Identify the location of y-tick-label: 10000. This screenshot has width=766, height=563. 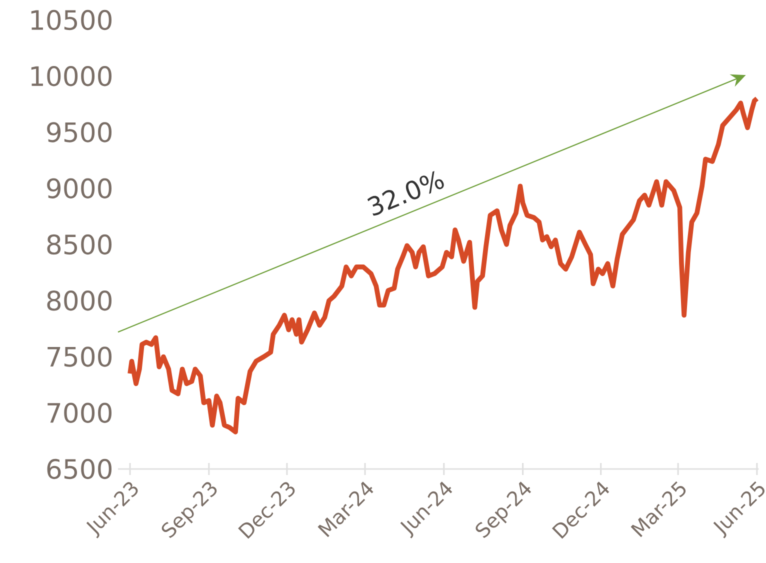
(71, 76).